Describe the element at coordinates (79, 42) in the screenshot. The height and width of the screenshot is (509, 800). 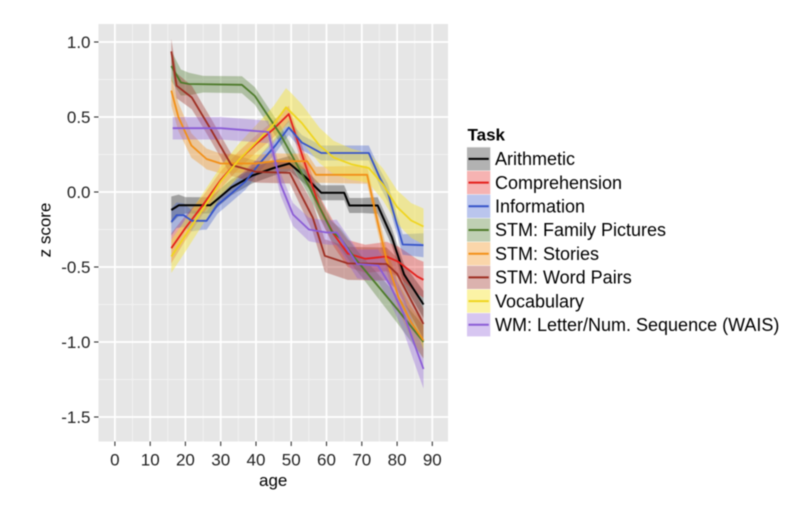
I see `svg-text: 1.0` at that location.